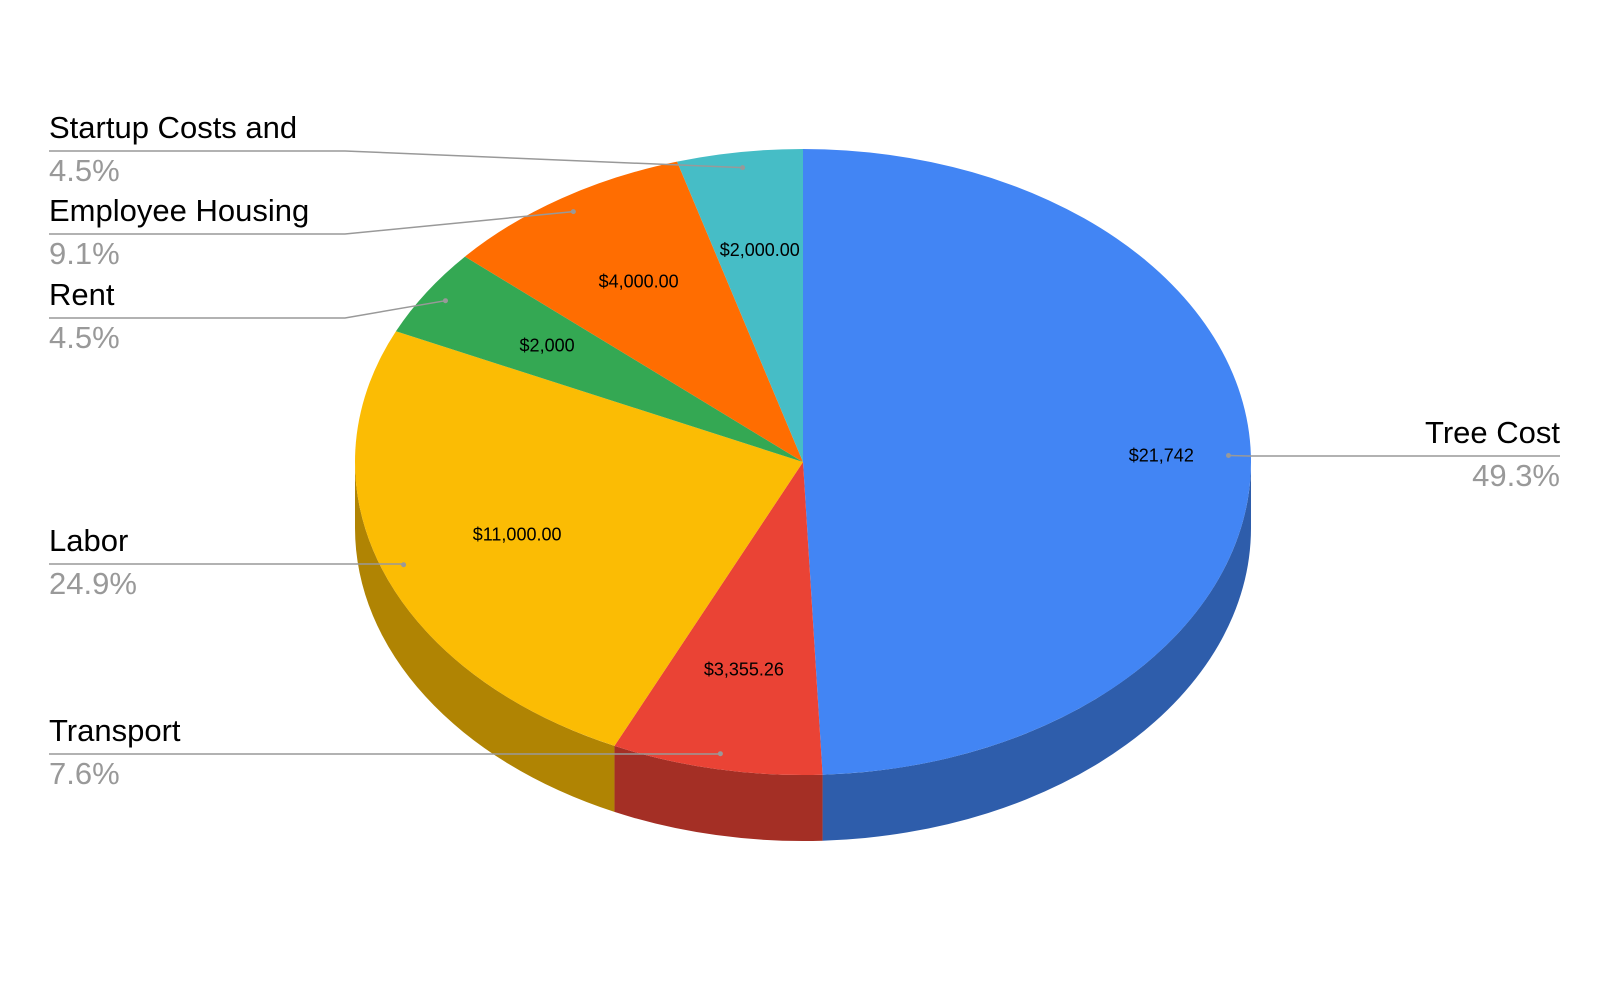 Image resolution: width=1600 pixels, height=990 pixels. What do you see at coordinates (1161, 455) in the screenshot?
I see `value-label: $21,742` at bounding box center [1161, 455].